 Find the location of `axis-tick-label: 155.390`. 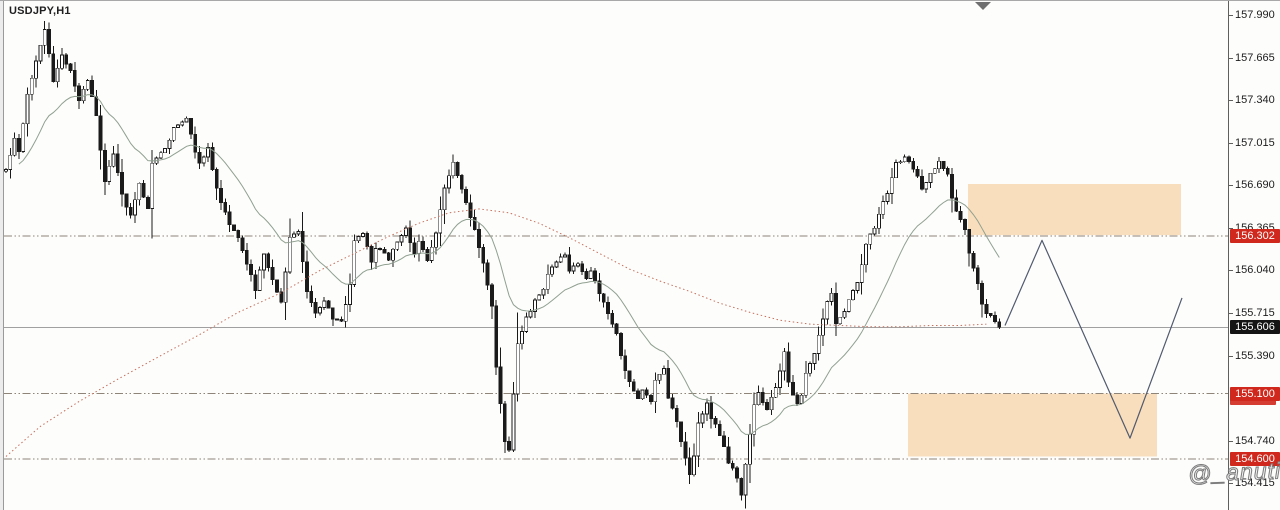

axis-tick-label: 155.390 is located at coordinates (1255, 355).